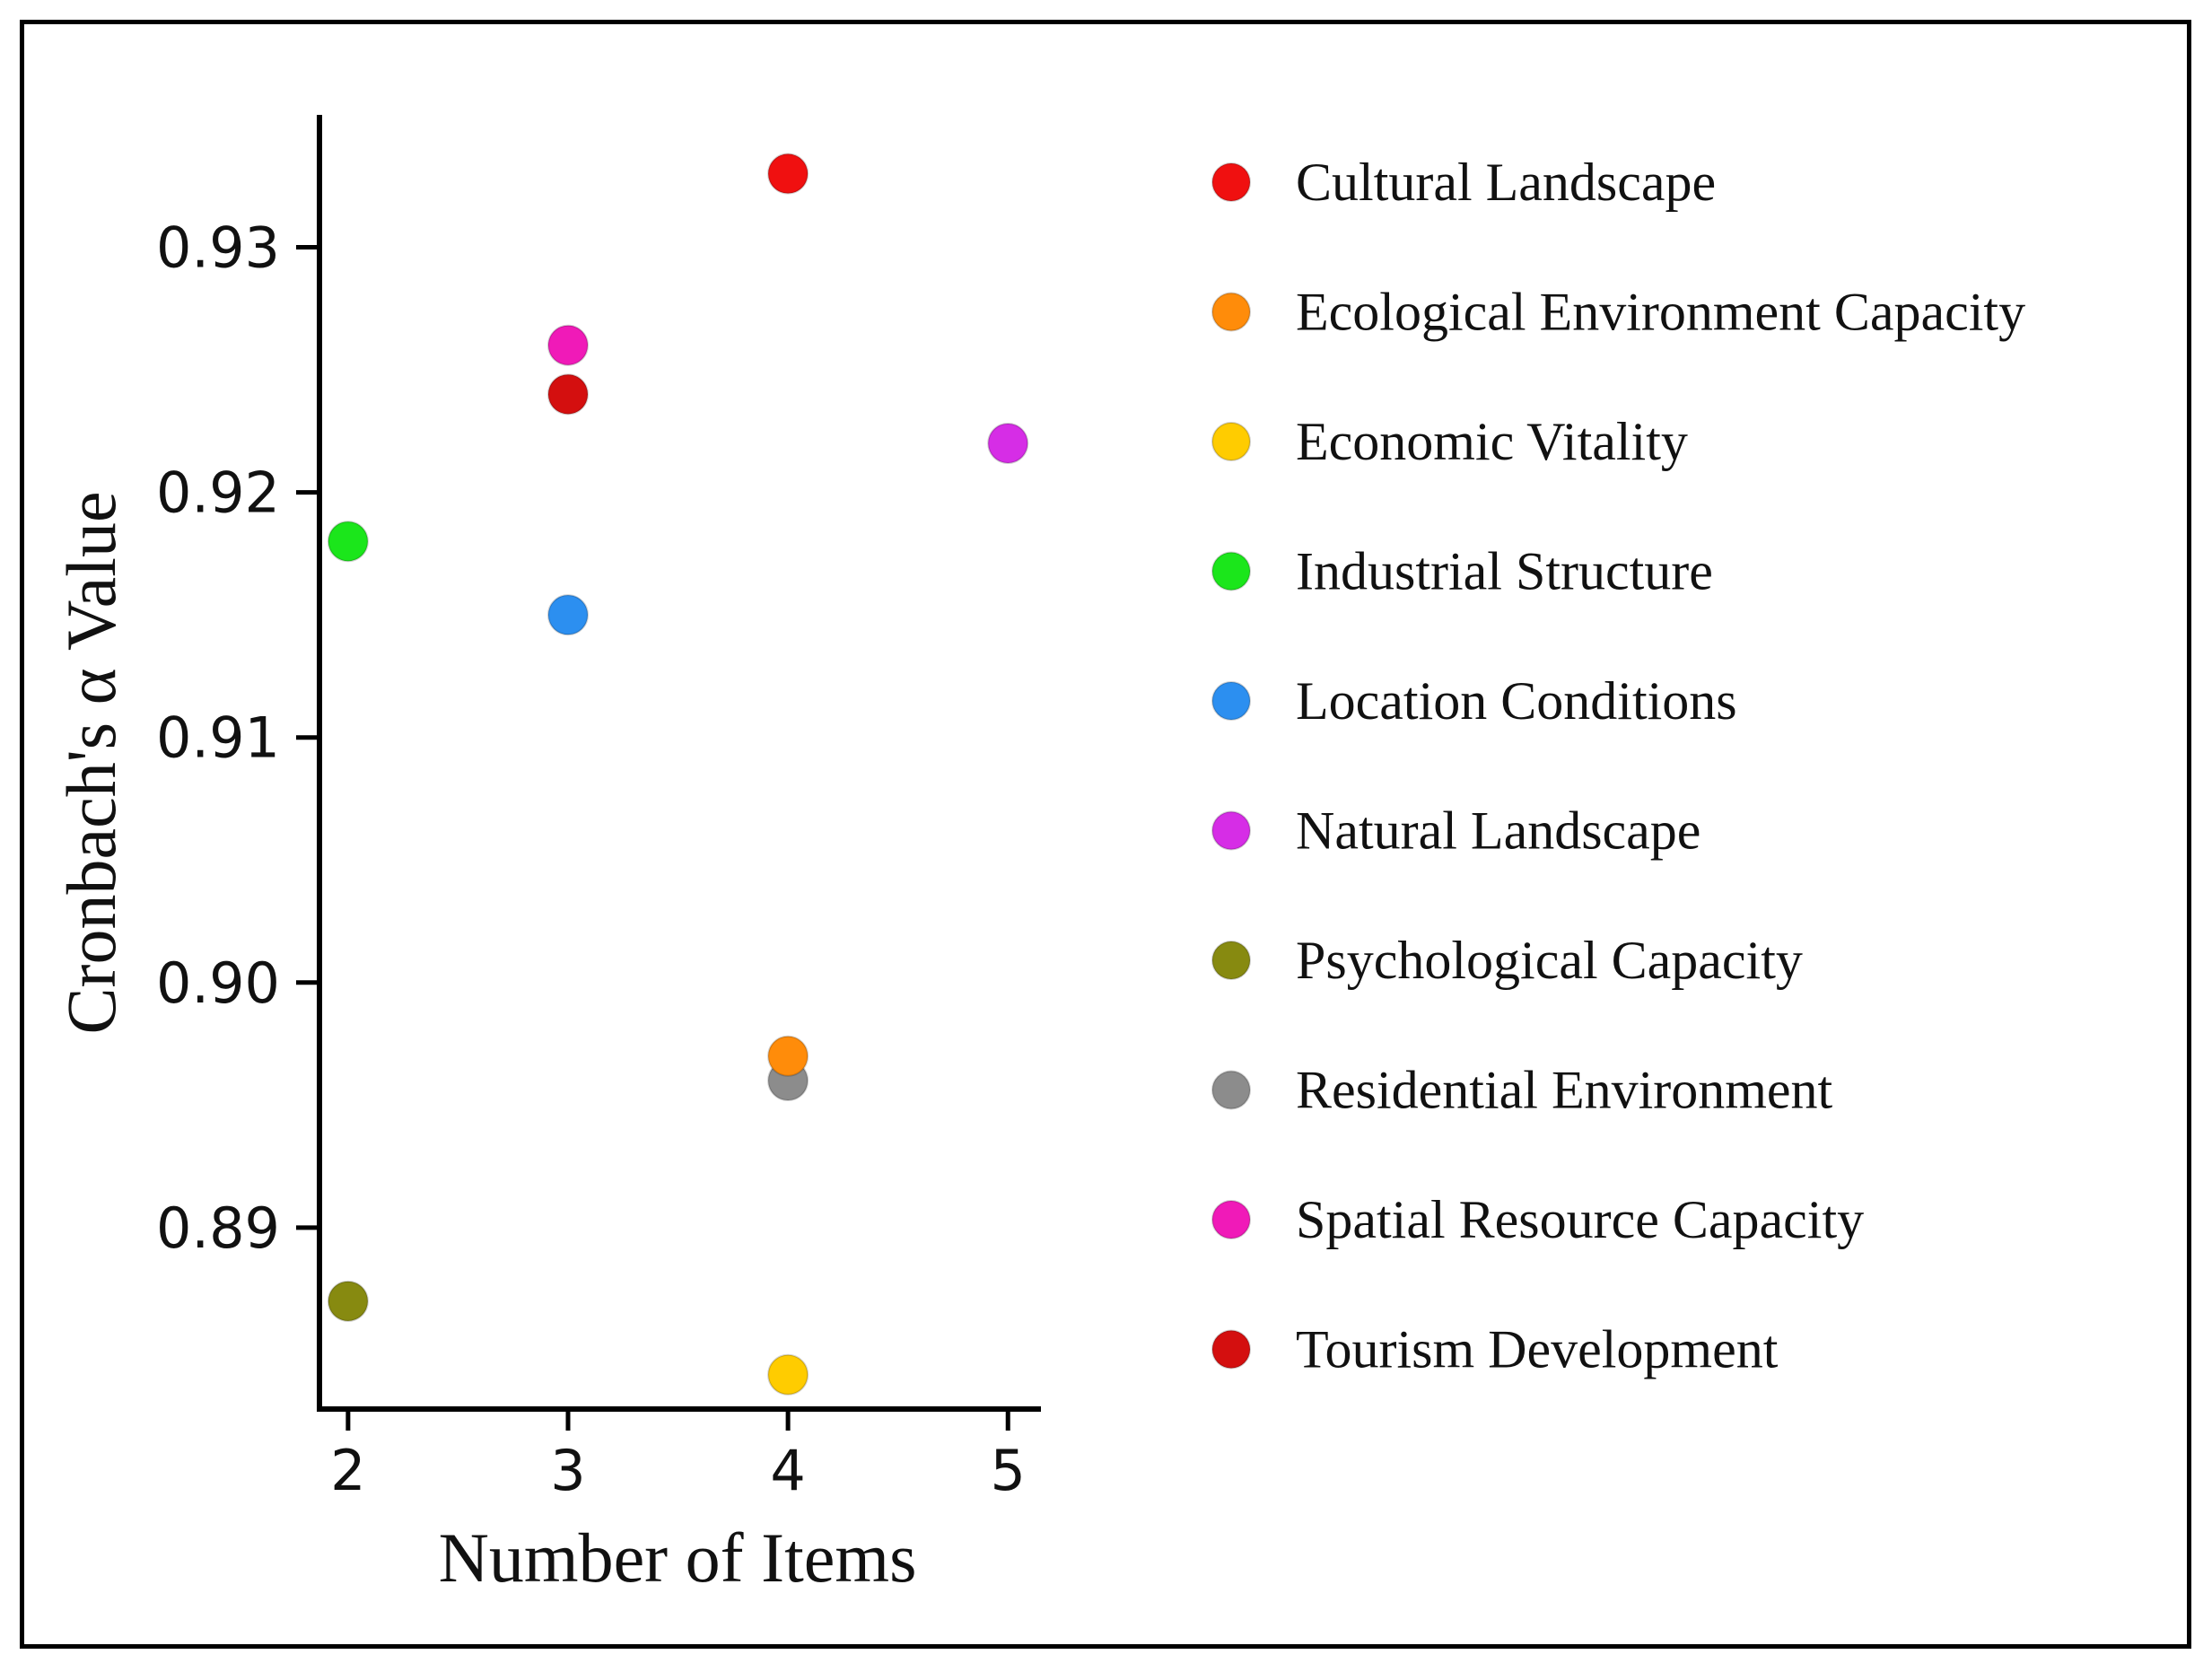 This screenshot has height=1672, width=2212. I want to click on y-ticks: 0.89 0.90 0.91 0.92 0.93, so click(237, 737).